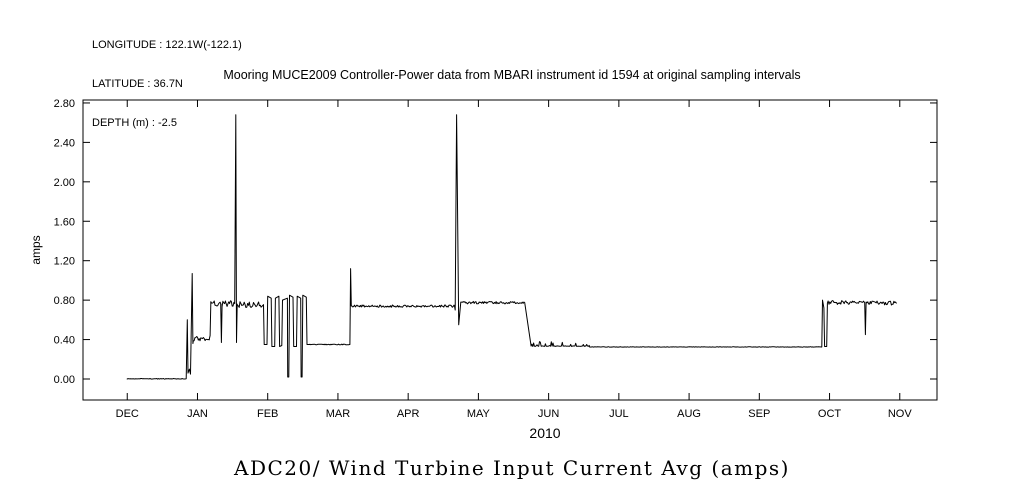 The width and height of the screenshot is (1009, 504). I want to click on y-tick-label: 2.80, so click(64, 104).